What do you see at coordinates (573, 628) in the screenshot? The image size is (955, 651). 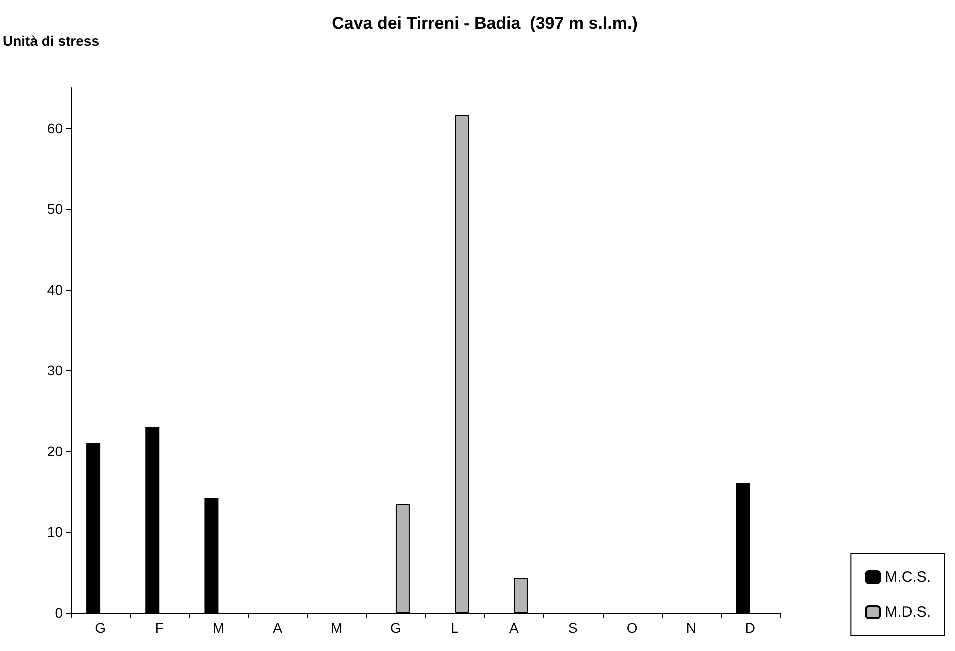 I see `x-tick-label: S` at bounding box center [573, 628].